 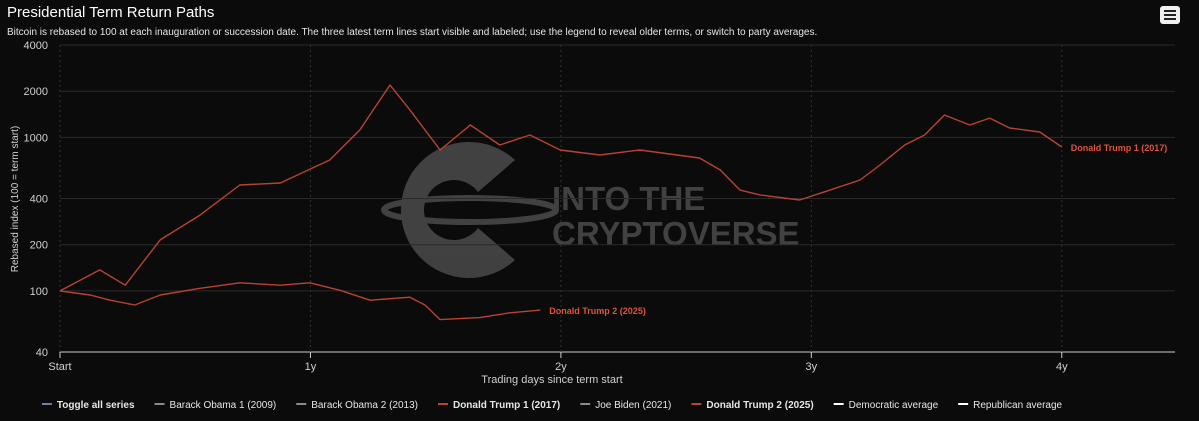 What do you see at coordinates (364, 405) in the screenshot?
I see `legend-label: Barack Obama 2 (2013)` at bounding box center [364, 405].